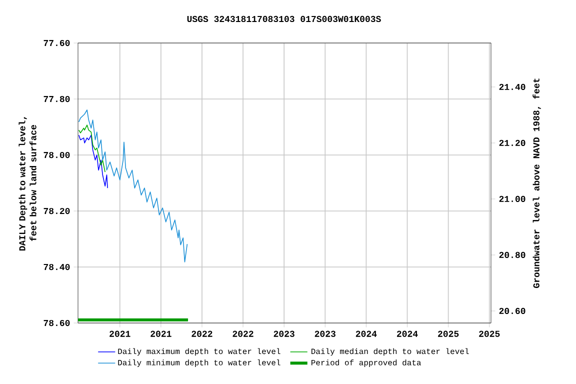 The image size is (576, 384). What do you see at coordinates (57, 267) in the screenshot?
I see `y-tick-label: 78.40` at bounding box center [57, 267].